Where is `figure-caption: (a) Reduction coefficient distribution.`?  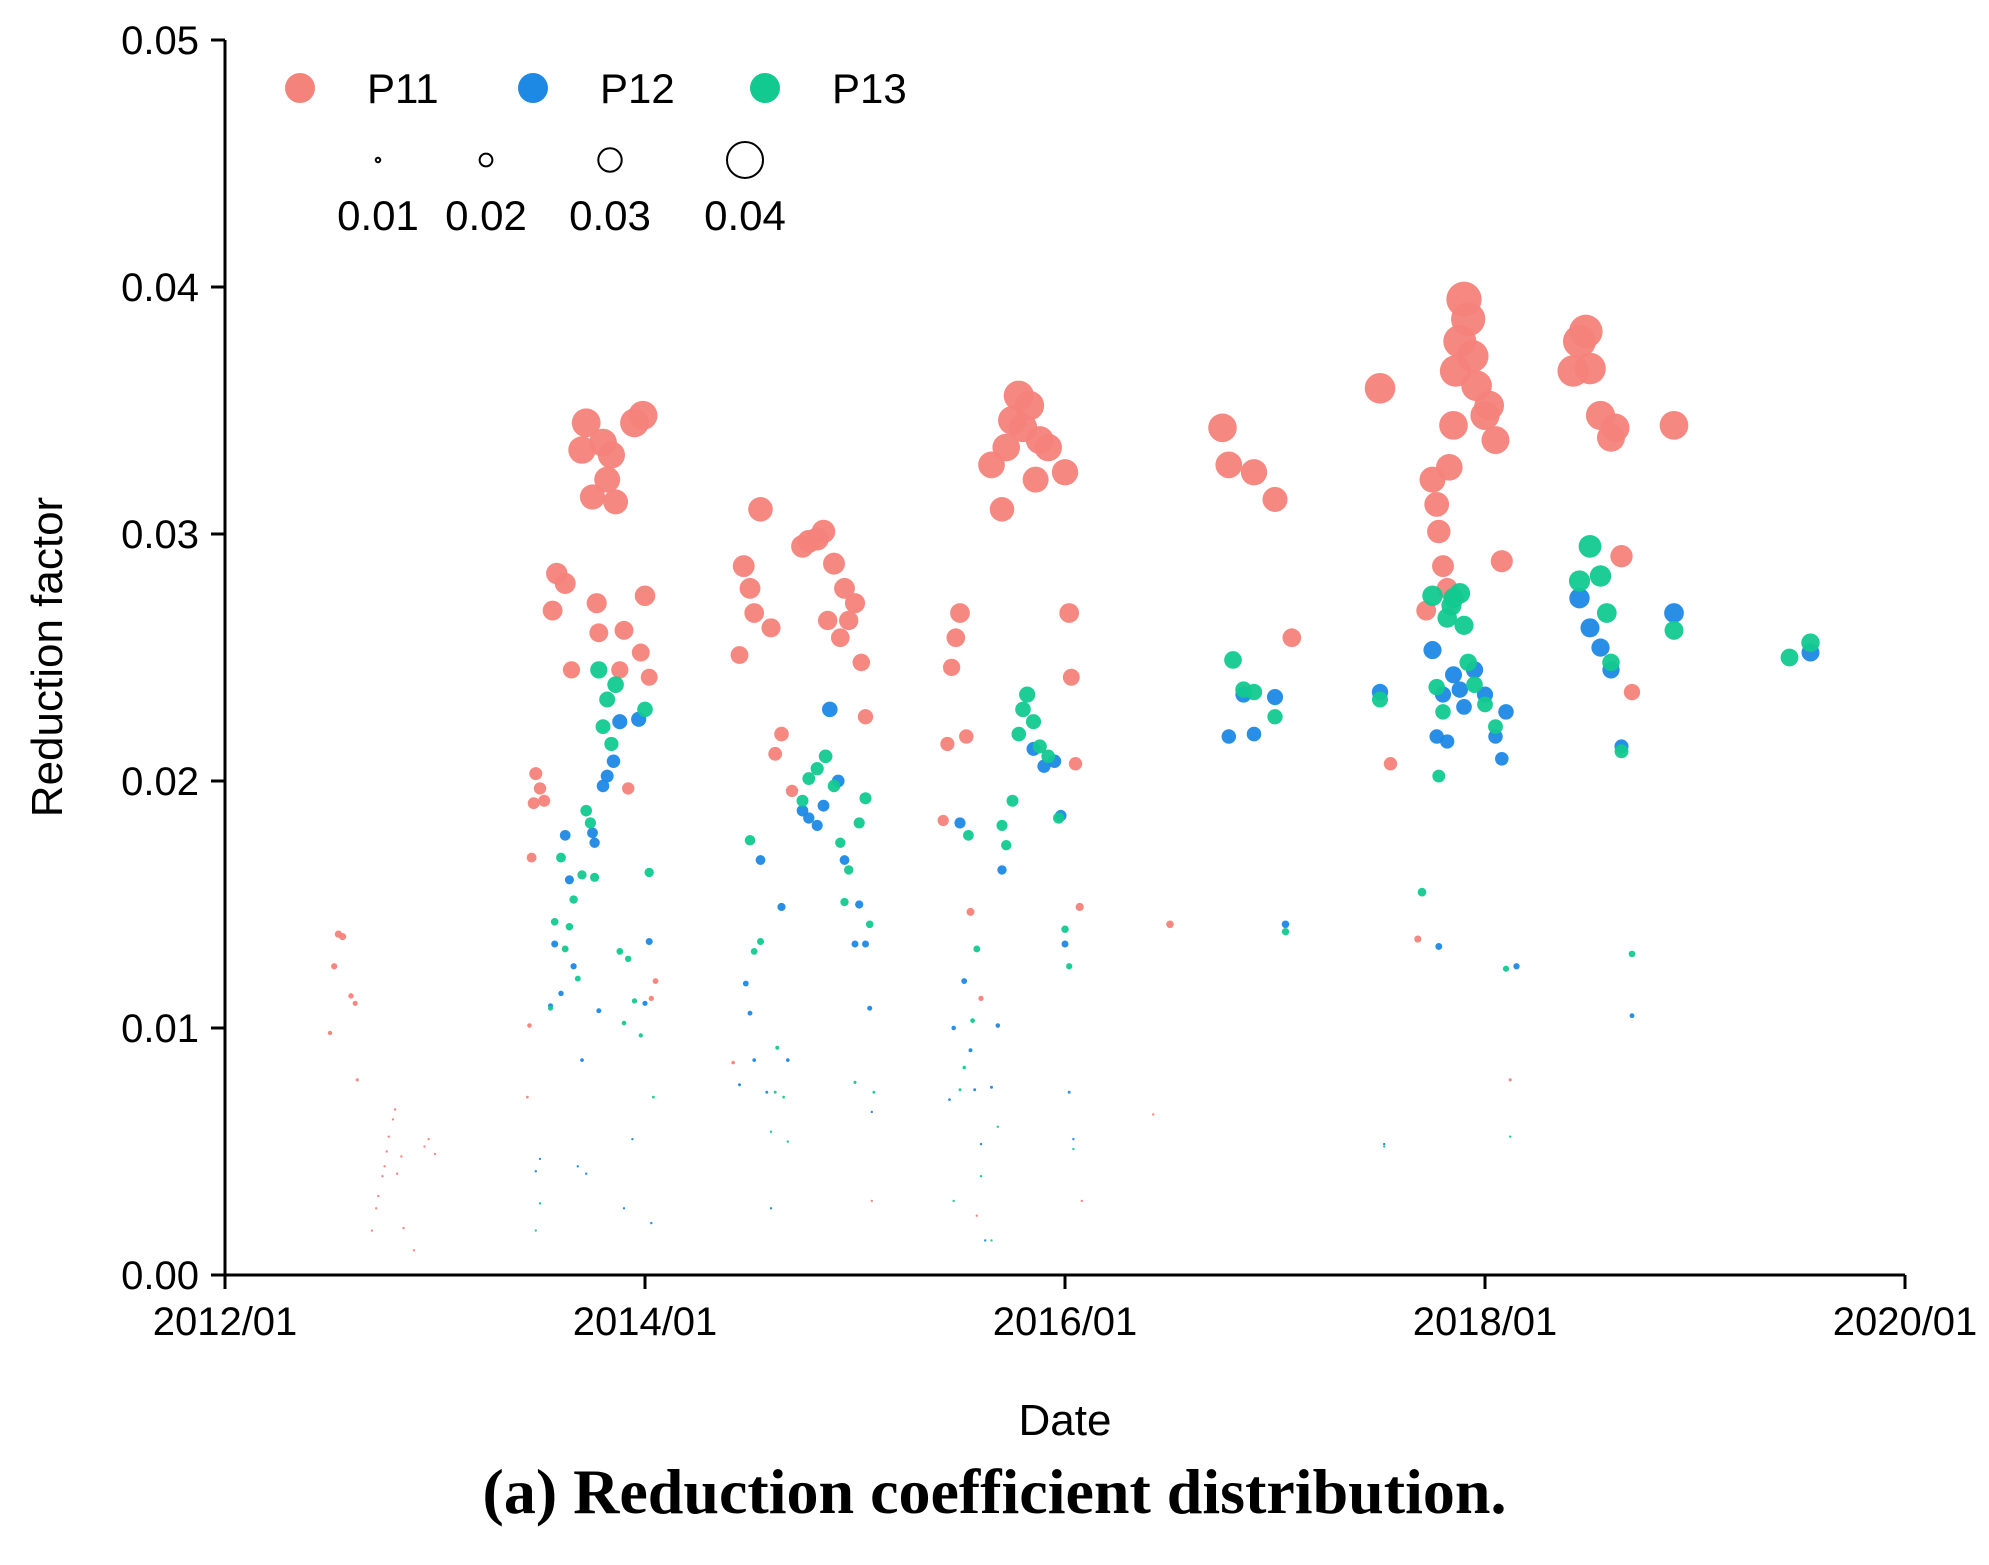 figure-caption: (a) Reduction coefficient distribution. is located at coordinates (994, 1491).